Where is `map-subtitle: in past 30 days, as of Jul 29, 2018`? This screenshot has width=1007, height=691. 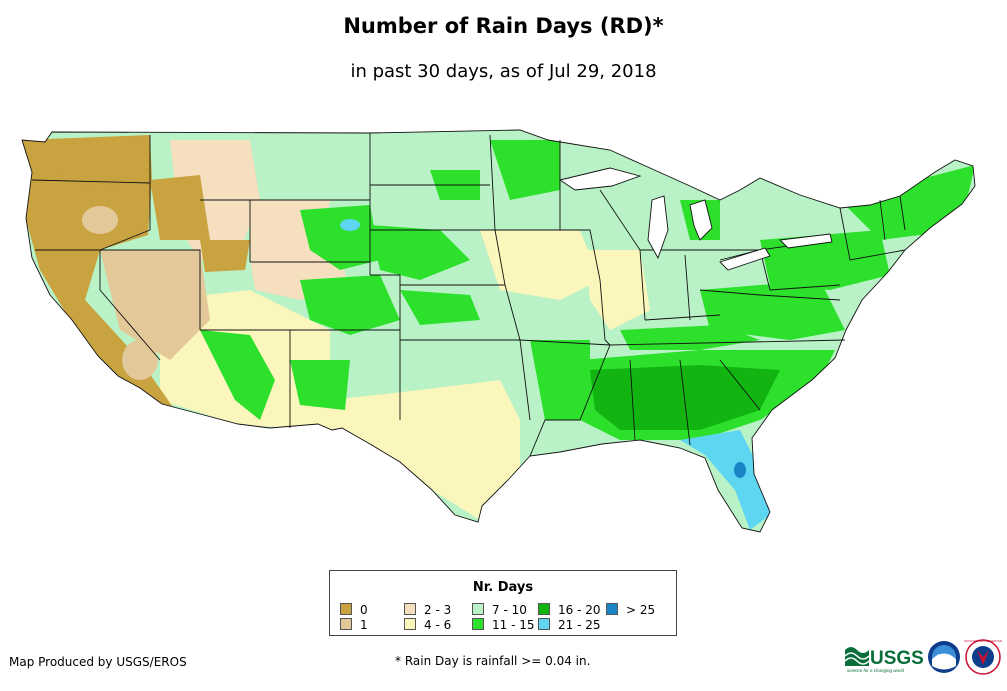 map-subtitle: in past 30 days, as of Jul 29, 2018 is located at coordinates (503, 71).